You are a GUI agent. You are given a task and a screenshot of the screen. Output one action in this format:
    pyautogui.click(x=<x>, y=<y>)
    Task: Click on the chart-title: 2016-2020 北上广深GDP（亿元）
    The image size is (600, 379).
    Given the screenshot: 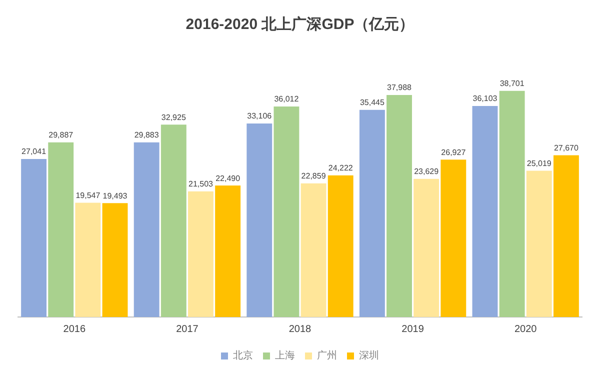 What is the action you would take?
    pyautogui.click(x=300, y=24)
    